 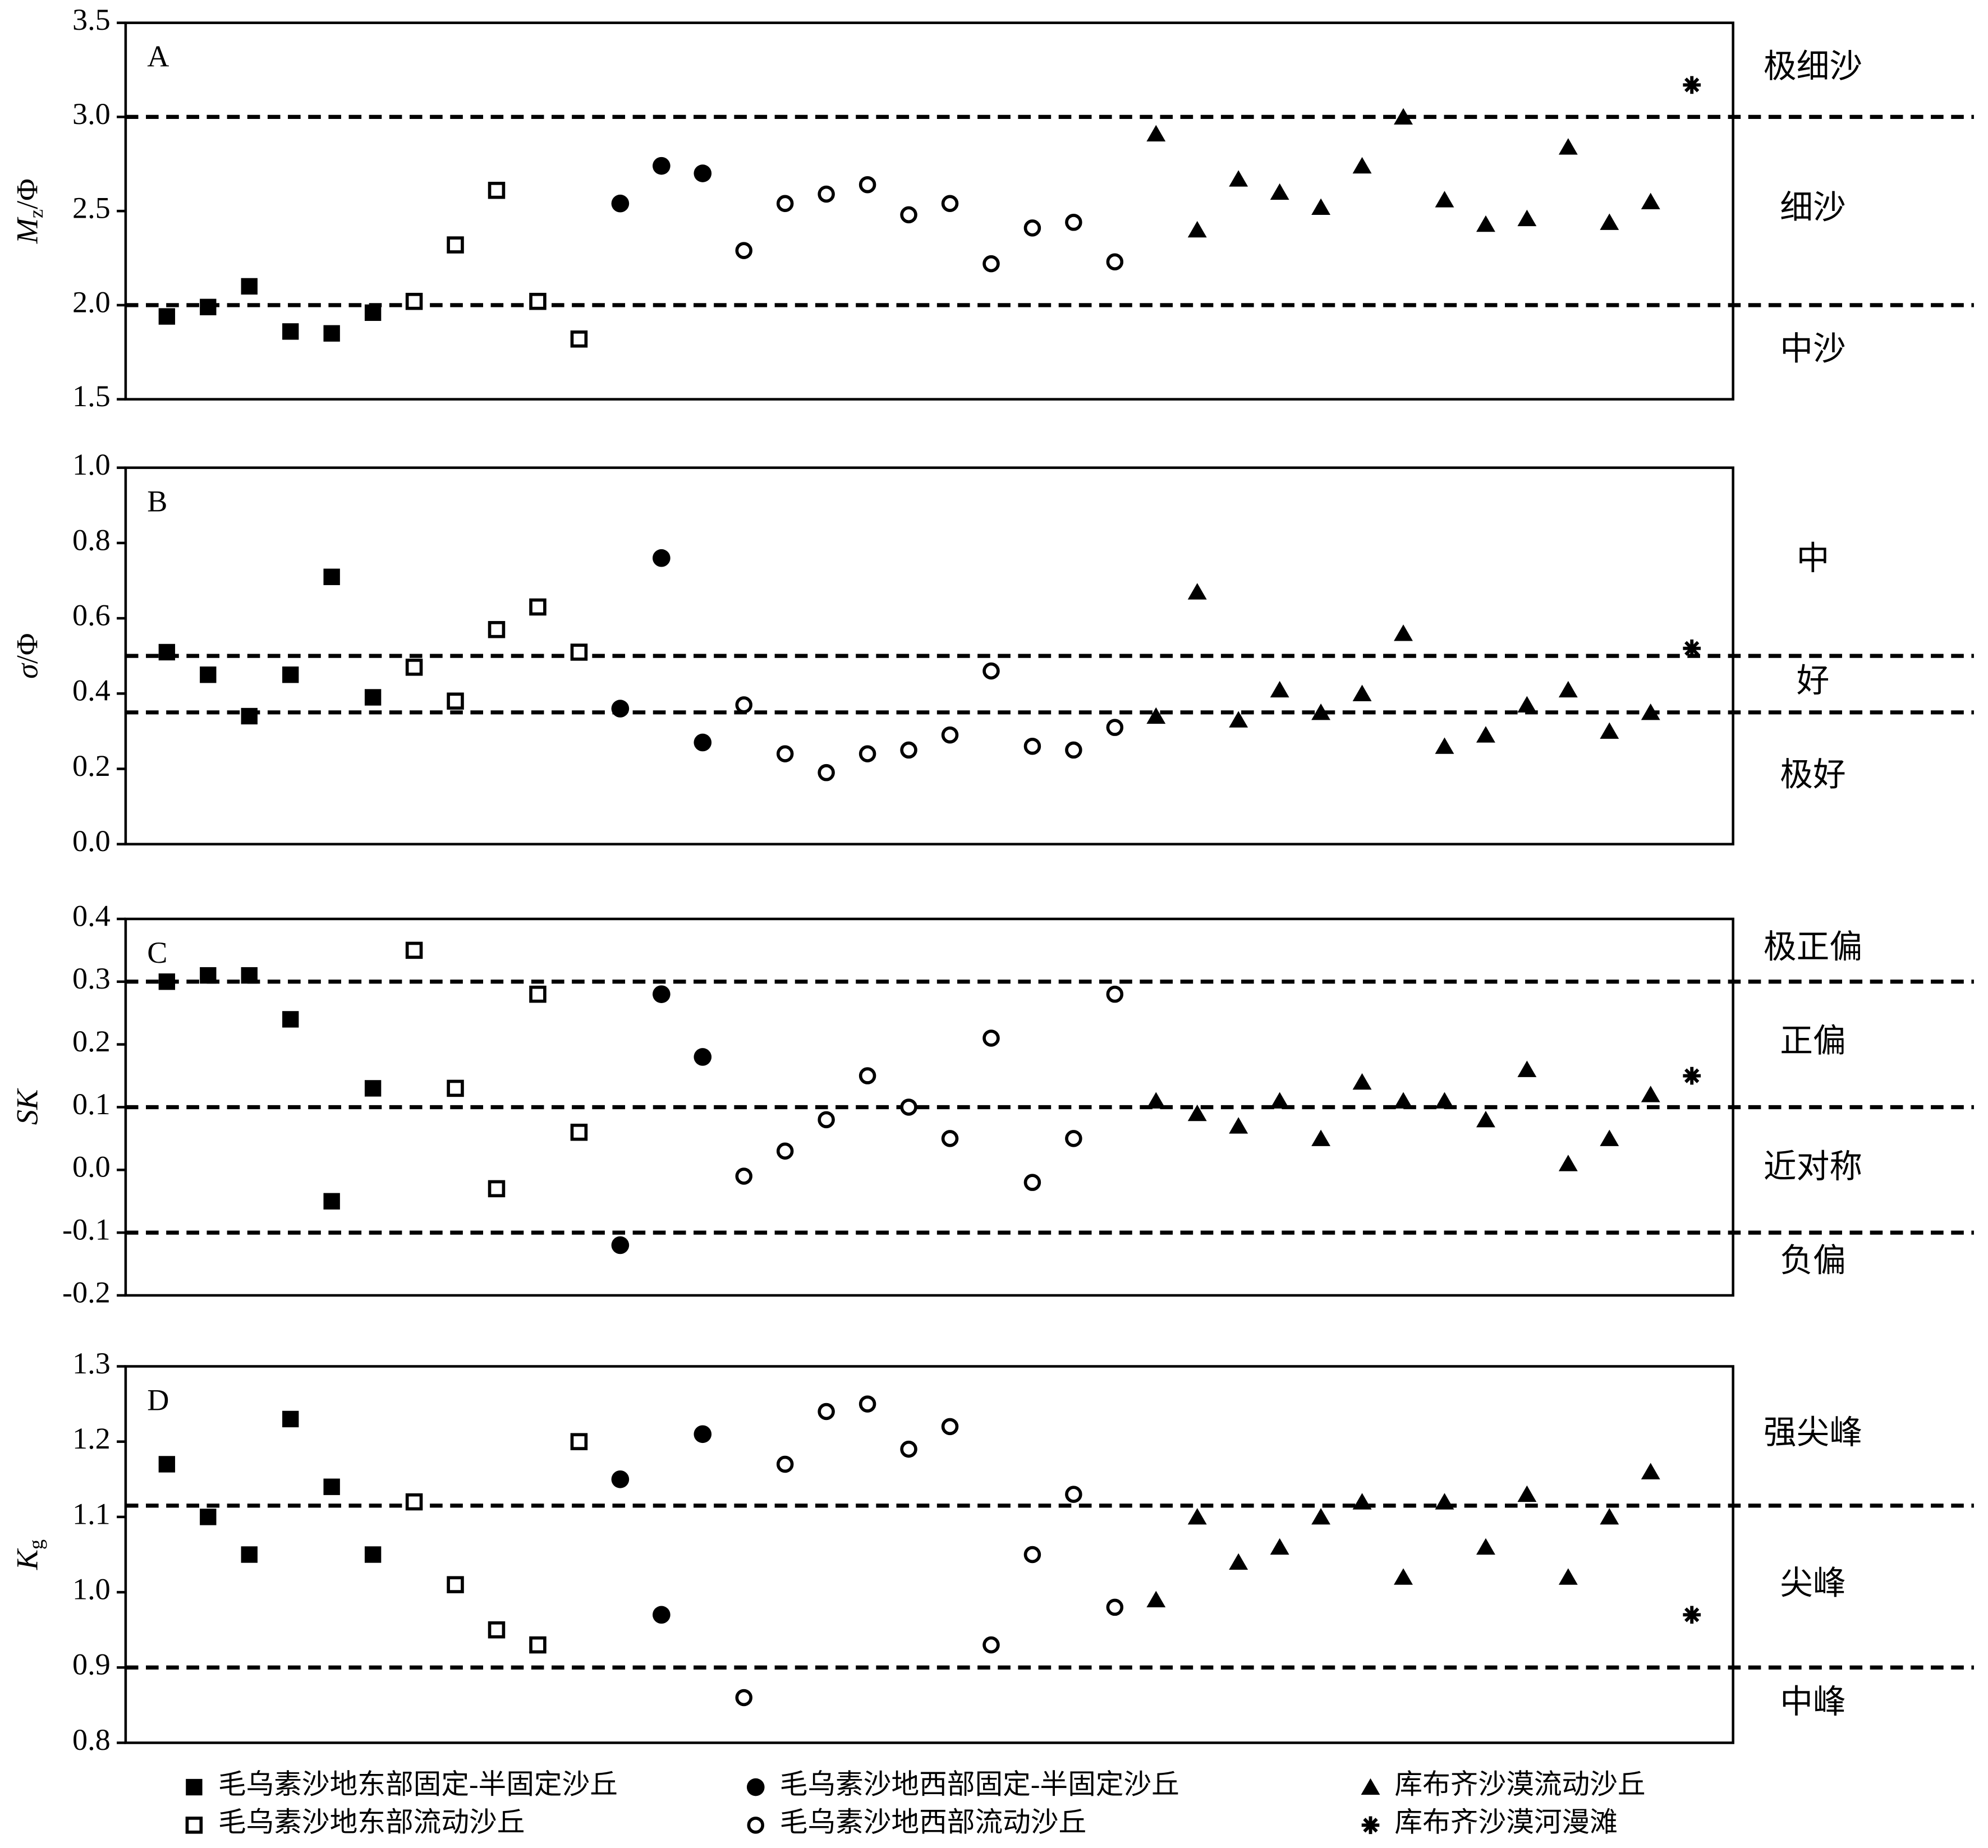 What do you see at coordinates (755, 1787) in the screenshot?
I see `legend-marker` at bounding box center [755, 1787].